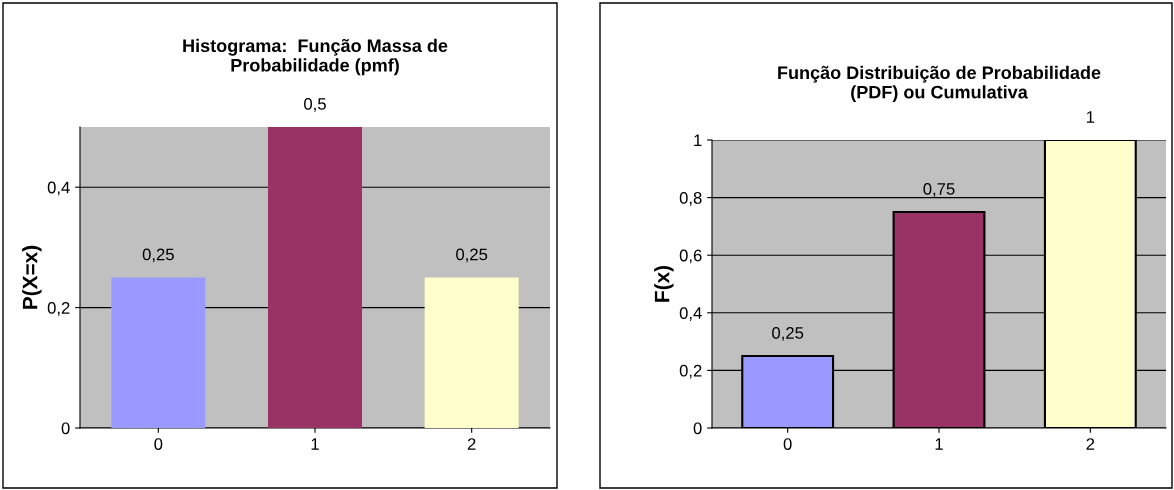 This screenshot has height=490, width=1174. I want to click on data-label: 0,75, so click(939, 190).